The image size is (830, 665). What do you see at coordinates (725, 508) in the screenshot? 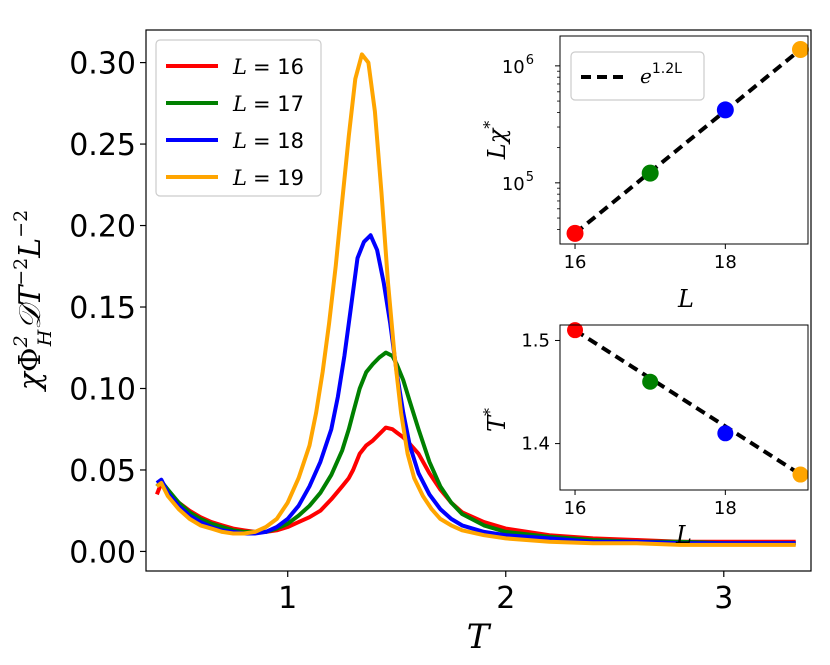
I see `inset-bottom-x-tick-label: 18` at bounding box center [725, 508].